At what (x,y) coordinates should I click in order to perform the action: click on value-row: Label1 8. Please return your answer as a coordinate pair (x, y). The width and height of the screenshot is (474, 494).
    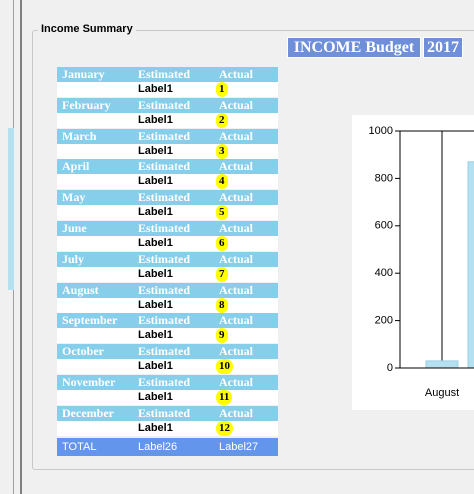
    Looking at the image, I should click on (167, 305).